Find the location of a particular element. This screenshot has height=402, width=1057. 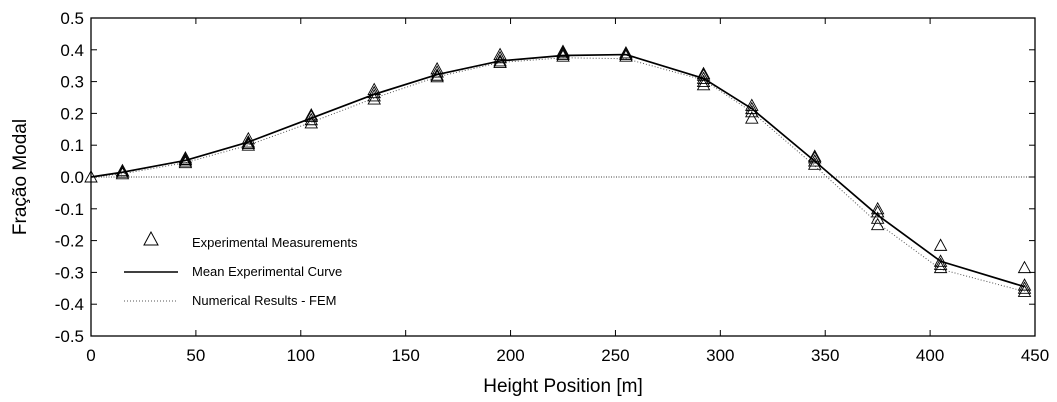

x-tick-label: 250 is located at coordinates (615, 355).